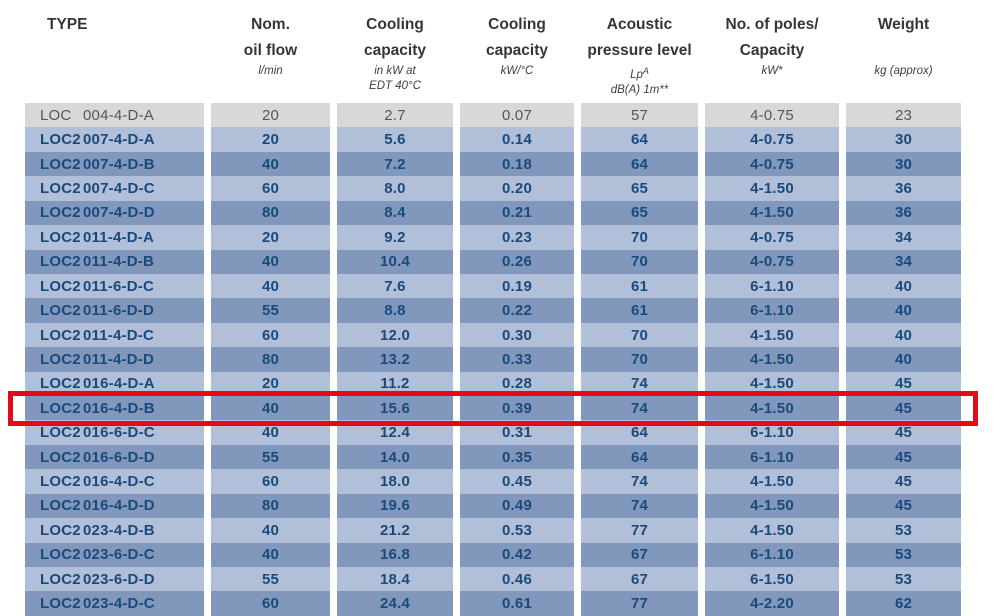  Describe the element at coordinates (395, 261) in the screenshot. I see `cell-cooling-kw: 10.4` at that location.